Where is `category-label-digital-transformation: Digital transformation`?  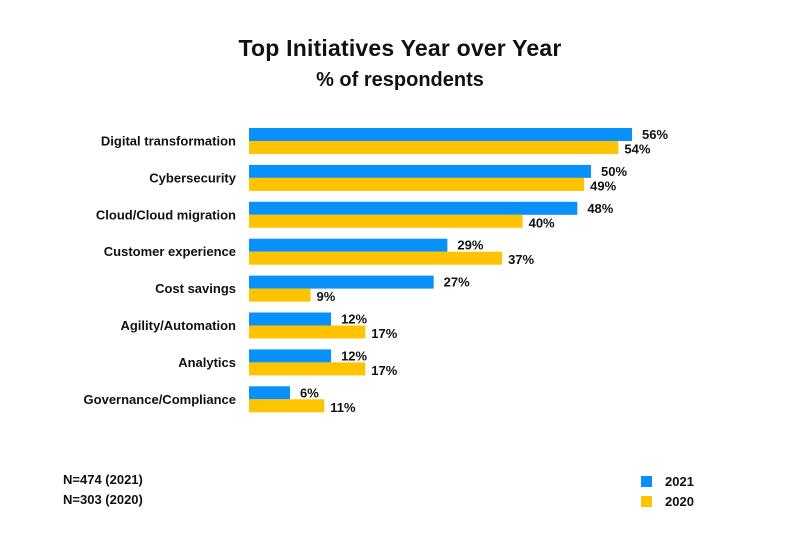 category-label-digital-transformation: Digital transformation is located at coordinates (168, 141).